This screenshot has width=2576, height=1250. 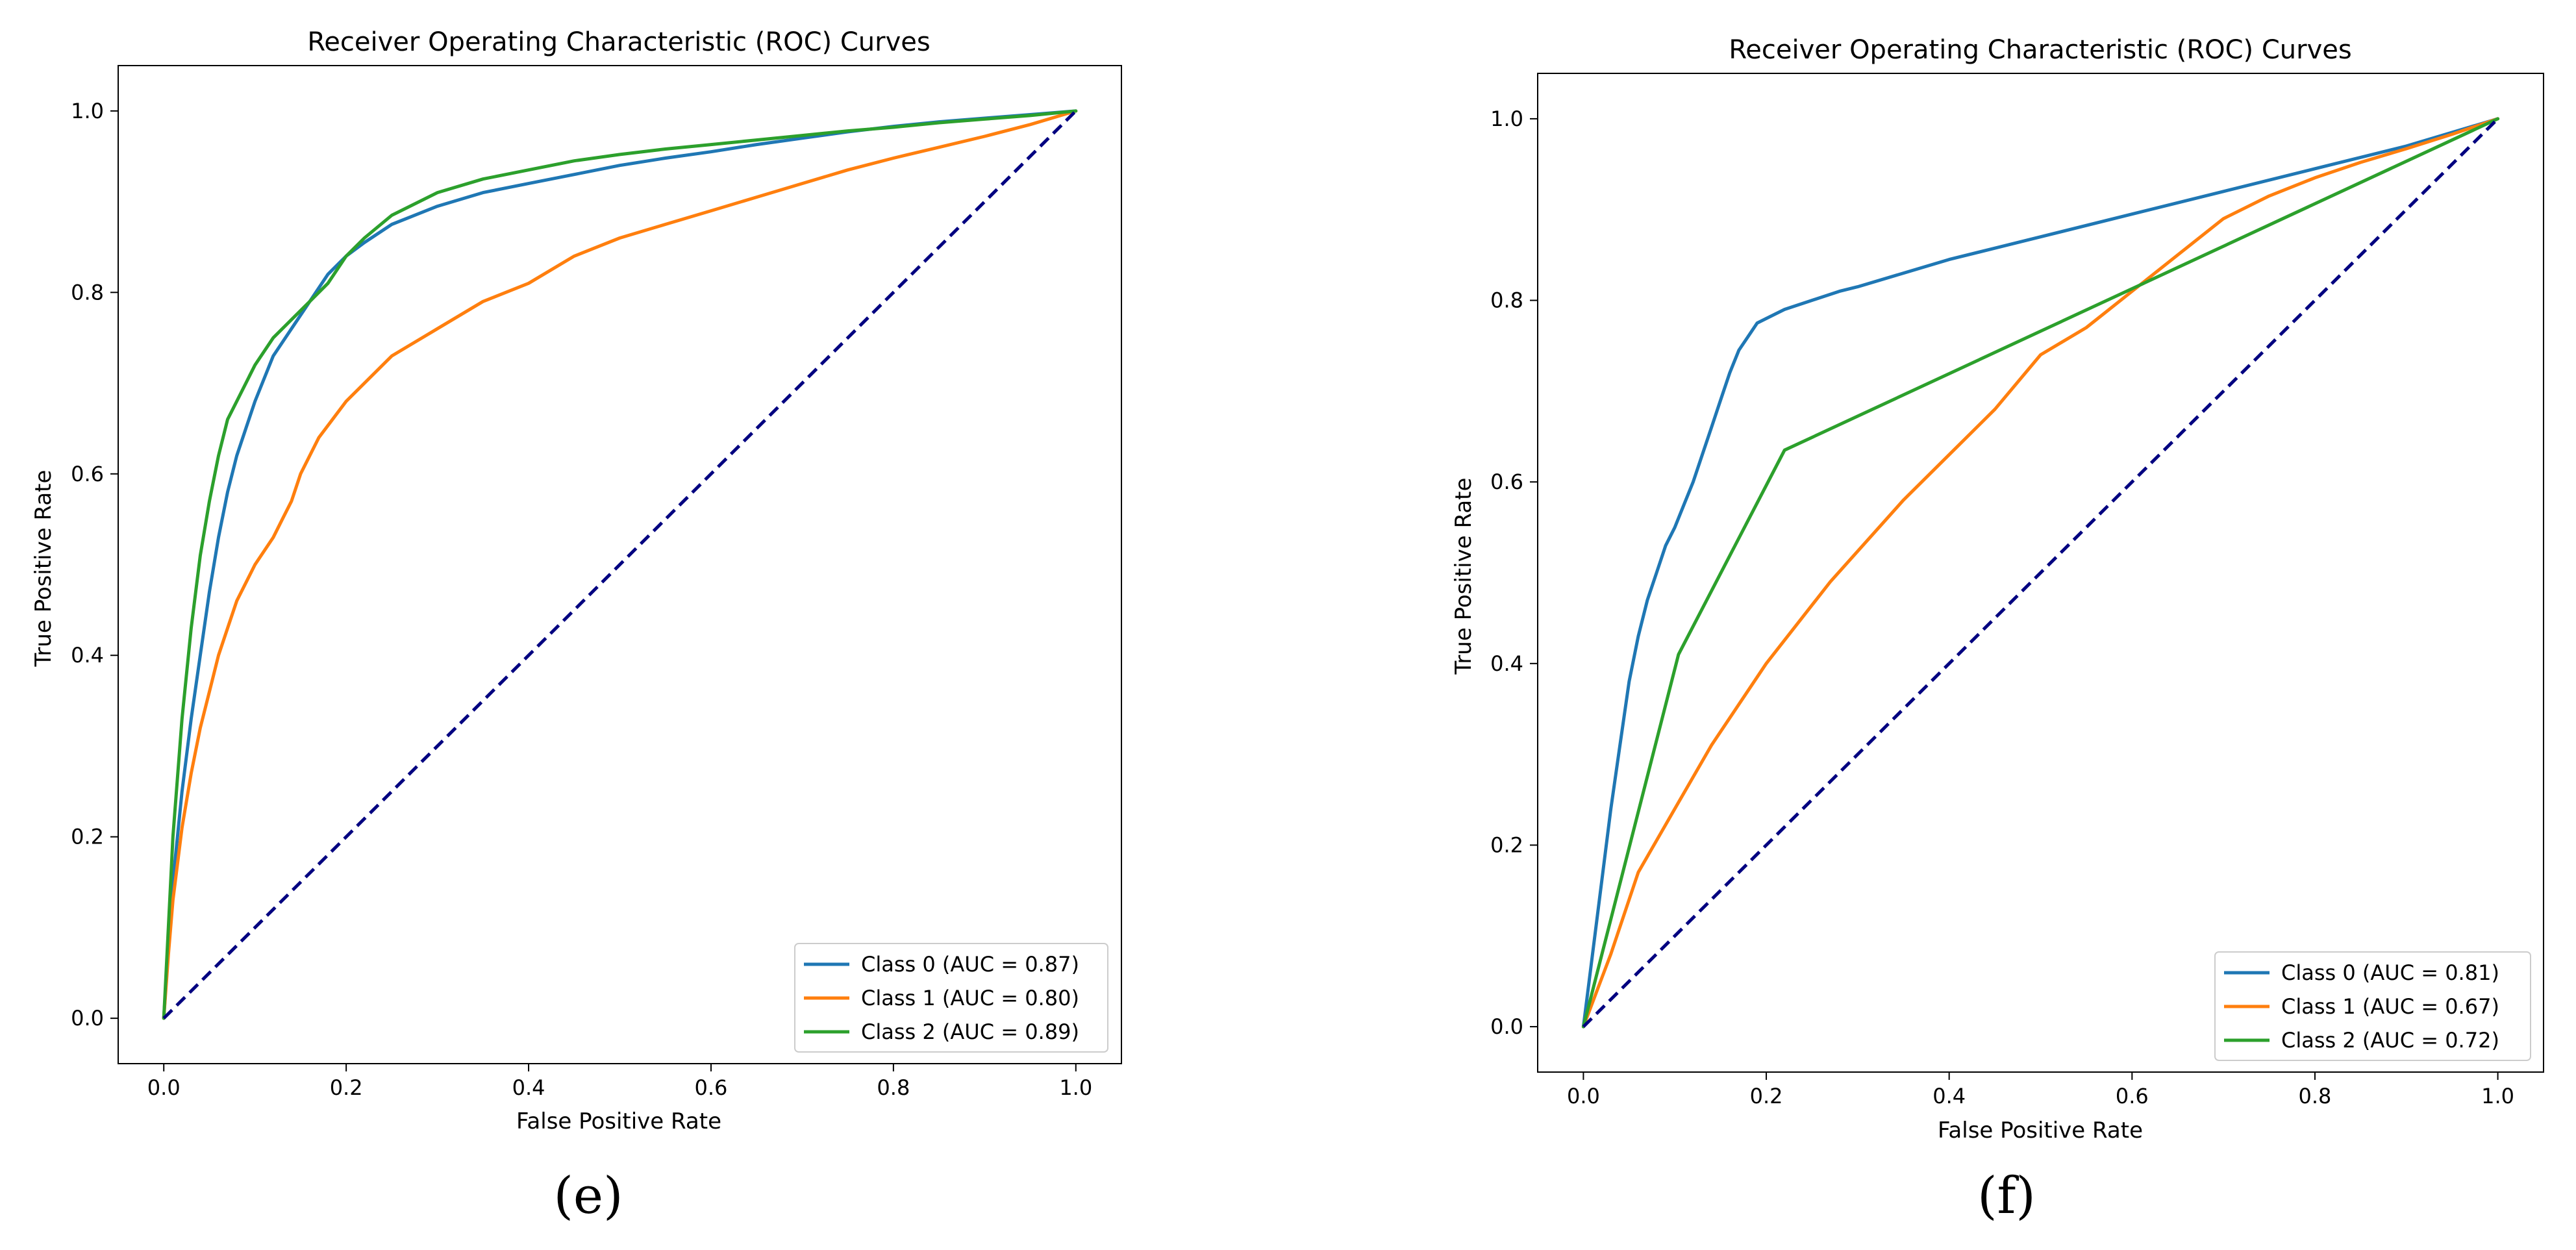 I want to click on legend-entry: Class 2 (AUC = 0.72), so click(x=2390, y=1040).